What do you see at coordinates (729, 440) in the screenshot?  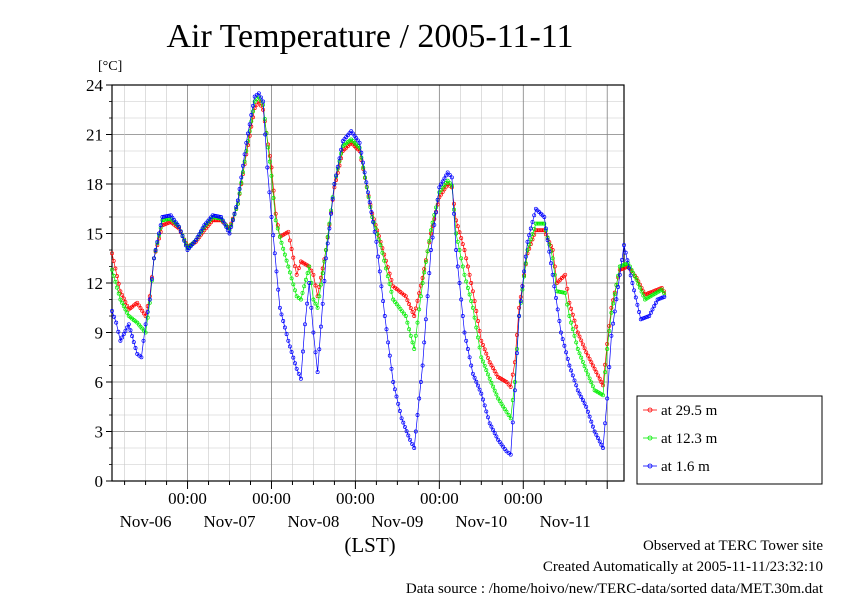 I see `legend: at 29.5 m at 12.3 m at 1.6 m` at bounding box center [729, 440].